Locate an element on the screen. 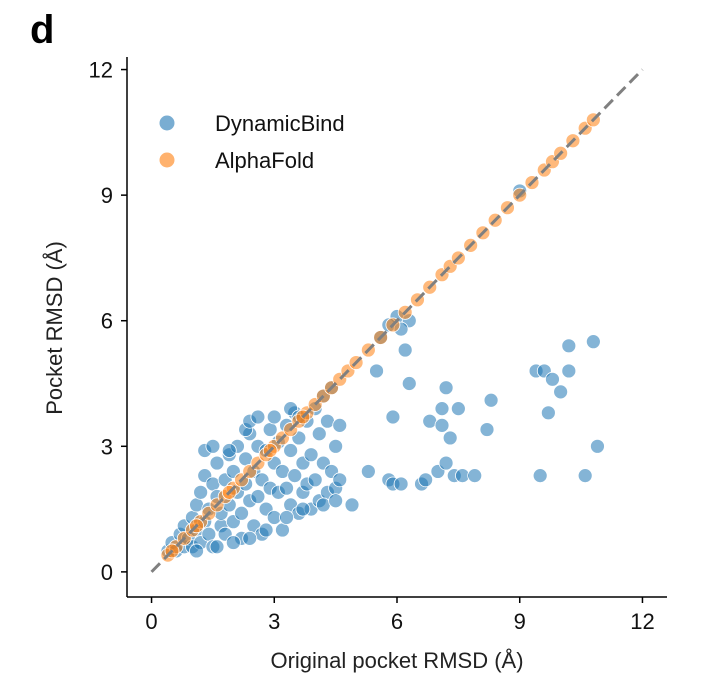 The height and width of the screenshot is (694, 712). y-tick-label: 0 is located at coordinates (107, 572).